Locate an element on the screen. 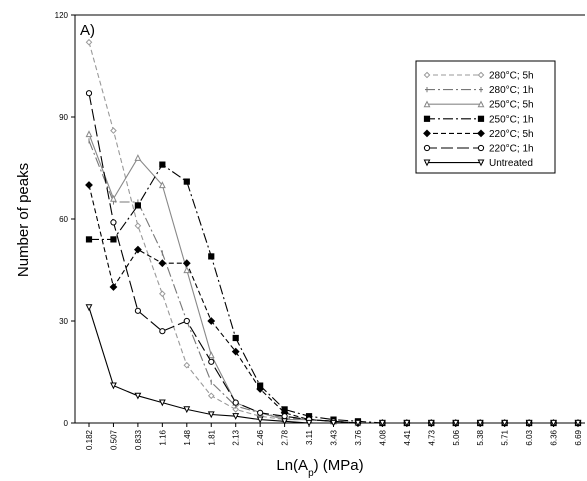  x-axis-title: Ln(Ap) (MPa) is located at coordinates (319, 468).